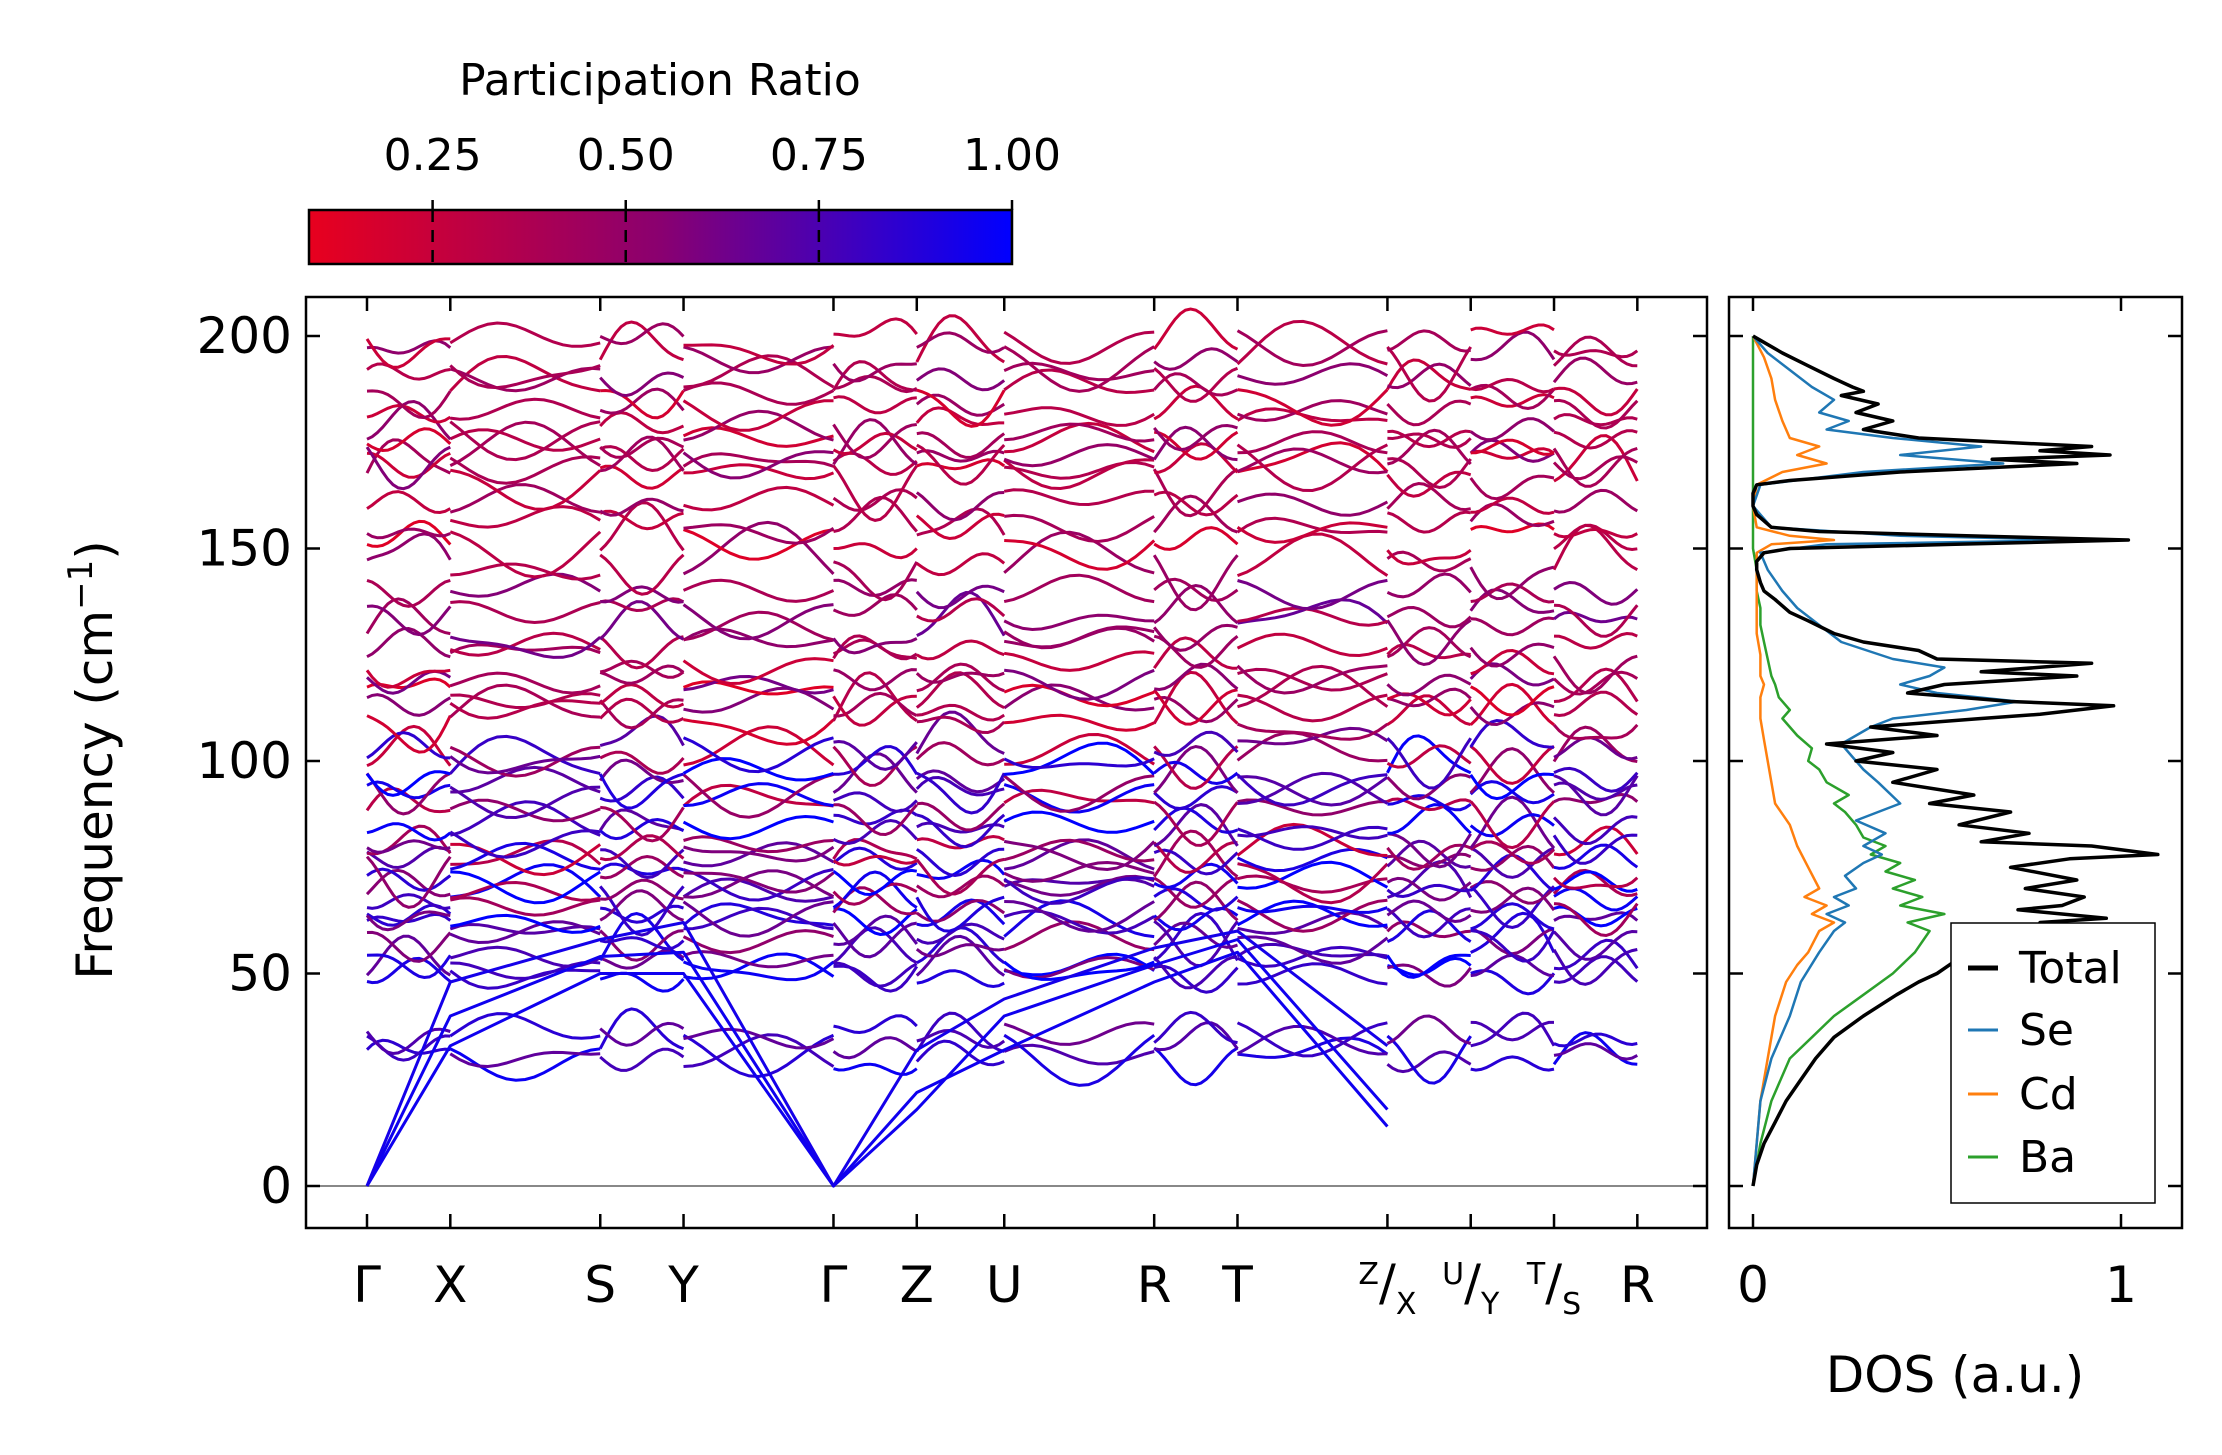 This screenshot has height=1455, width=2222. What do you see at coordinates (1387, 1288) in the screenshot?
I see `band-xtick-label-compound: Z/X` at bounding box center [1387, 1288].